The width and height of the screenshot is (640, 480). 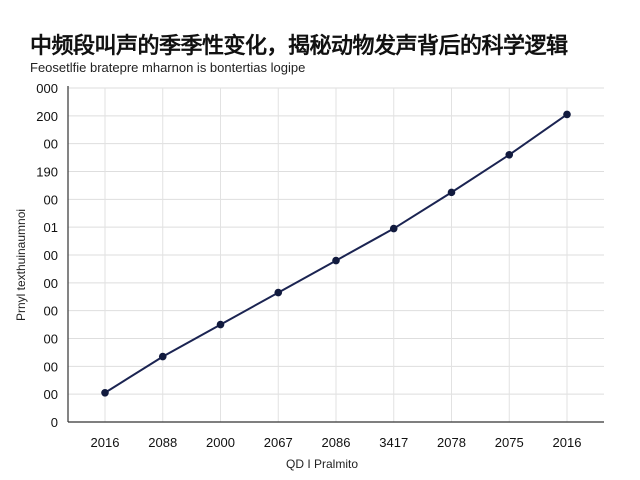 I want to click on y-axis-title: Prnyl texthuinaumnoi, so click(x=21, y=265).